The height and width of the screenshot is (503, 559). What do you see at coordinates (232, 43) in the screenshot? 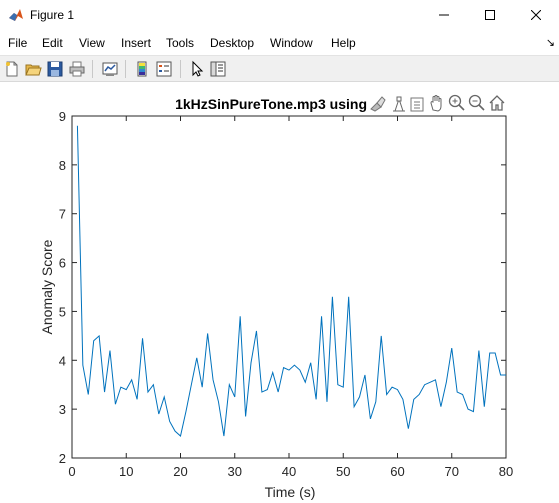
I see `menu-desktop: Desktop` at bounding box center [232, 43].